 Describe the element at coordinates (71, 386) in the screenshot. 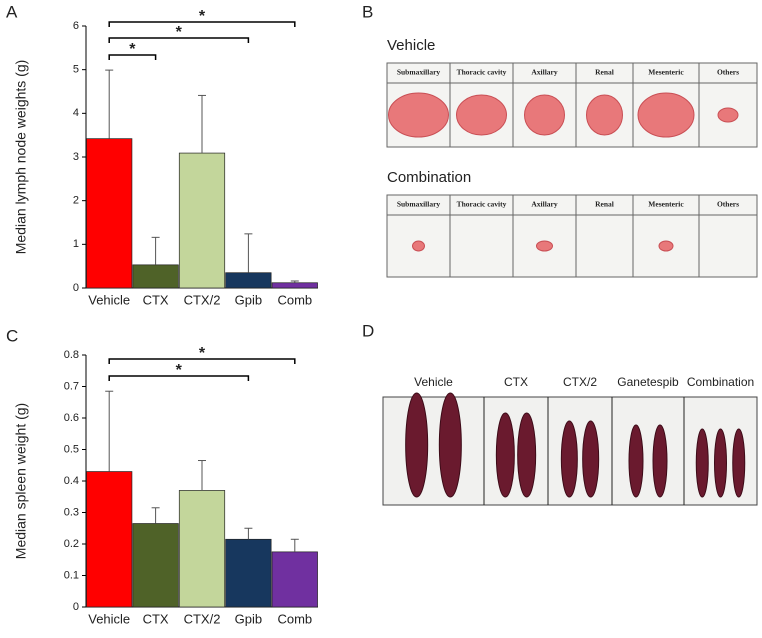

I see `y-tick-label: 0.7` at that location.